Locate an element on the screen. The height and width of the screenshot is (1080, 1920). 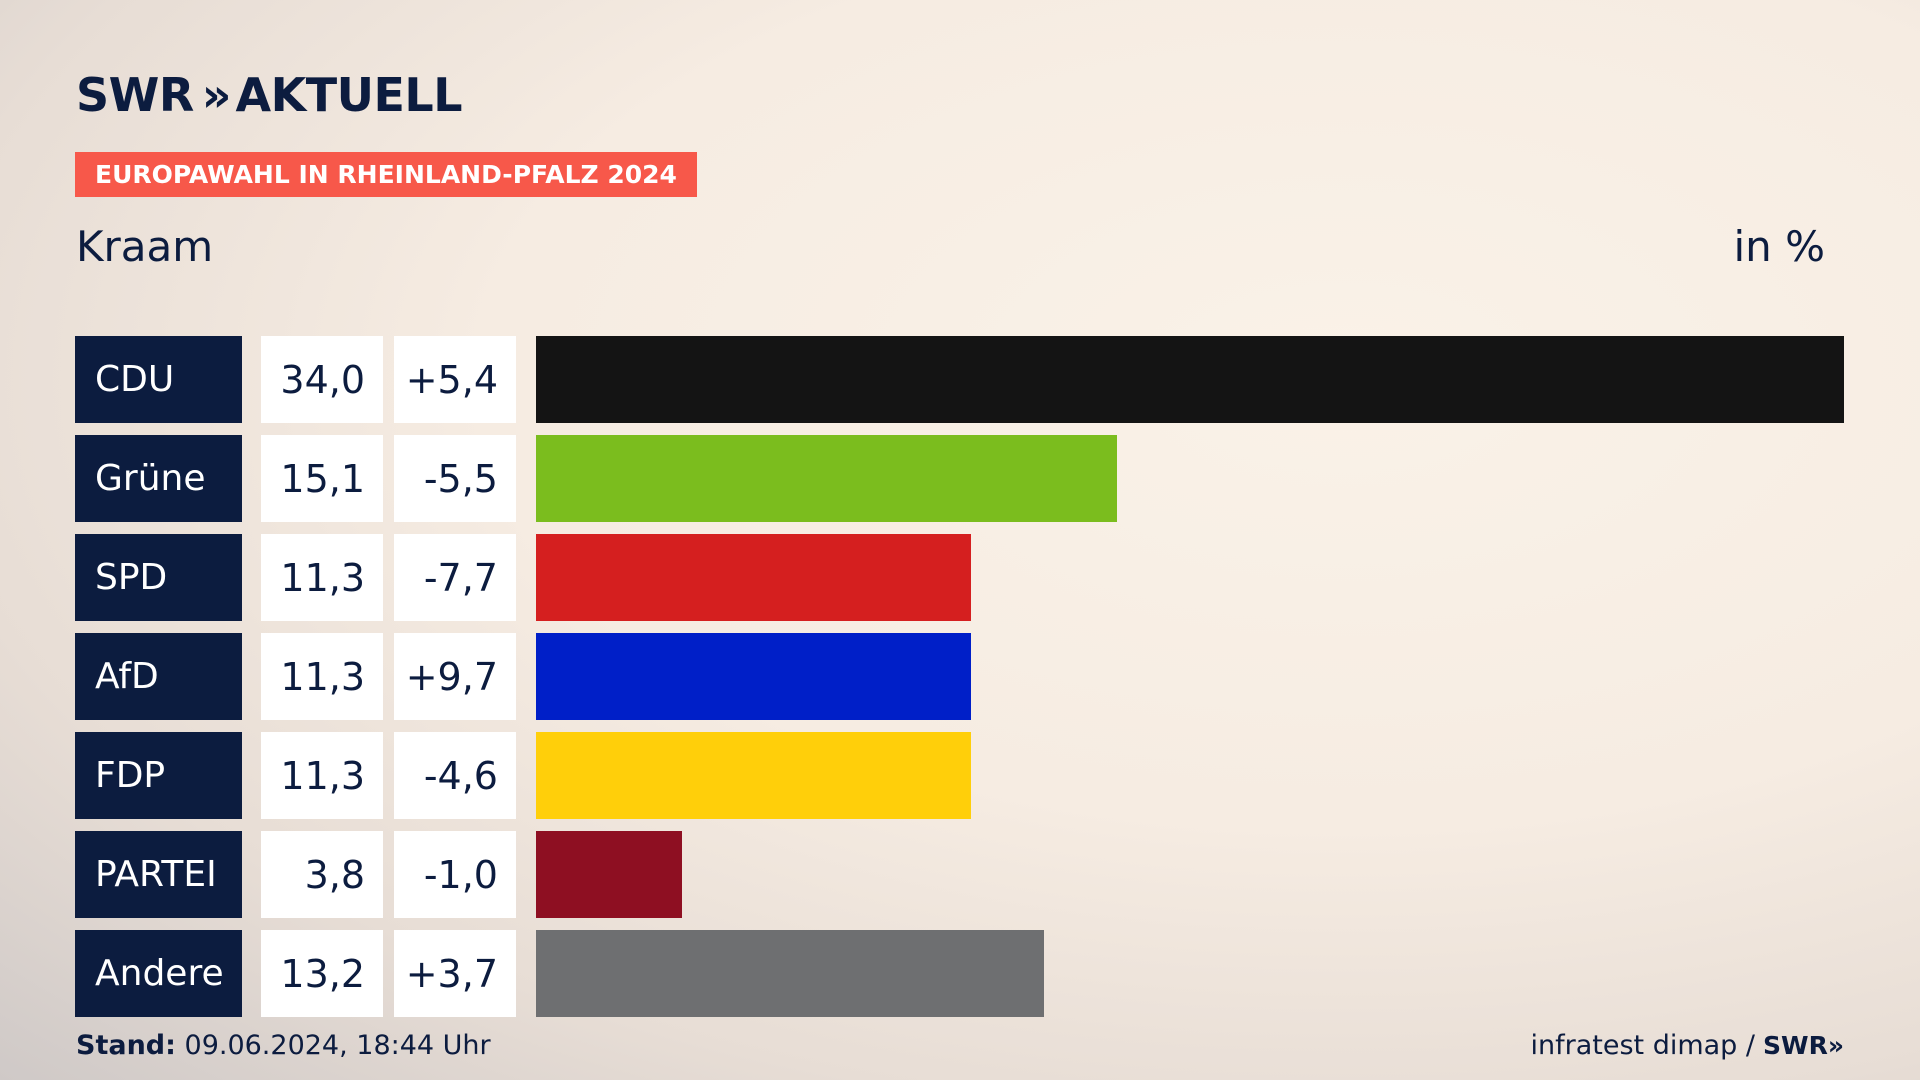
party-label: AfD is located at coordinates (158, 676).